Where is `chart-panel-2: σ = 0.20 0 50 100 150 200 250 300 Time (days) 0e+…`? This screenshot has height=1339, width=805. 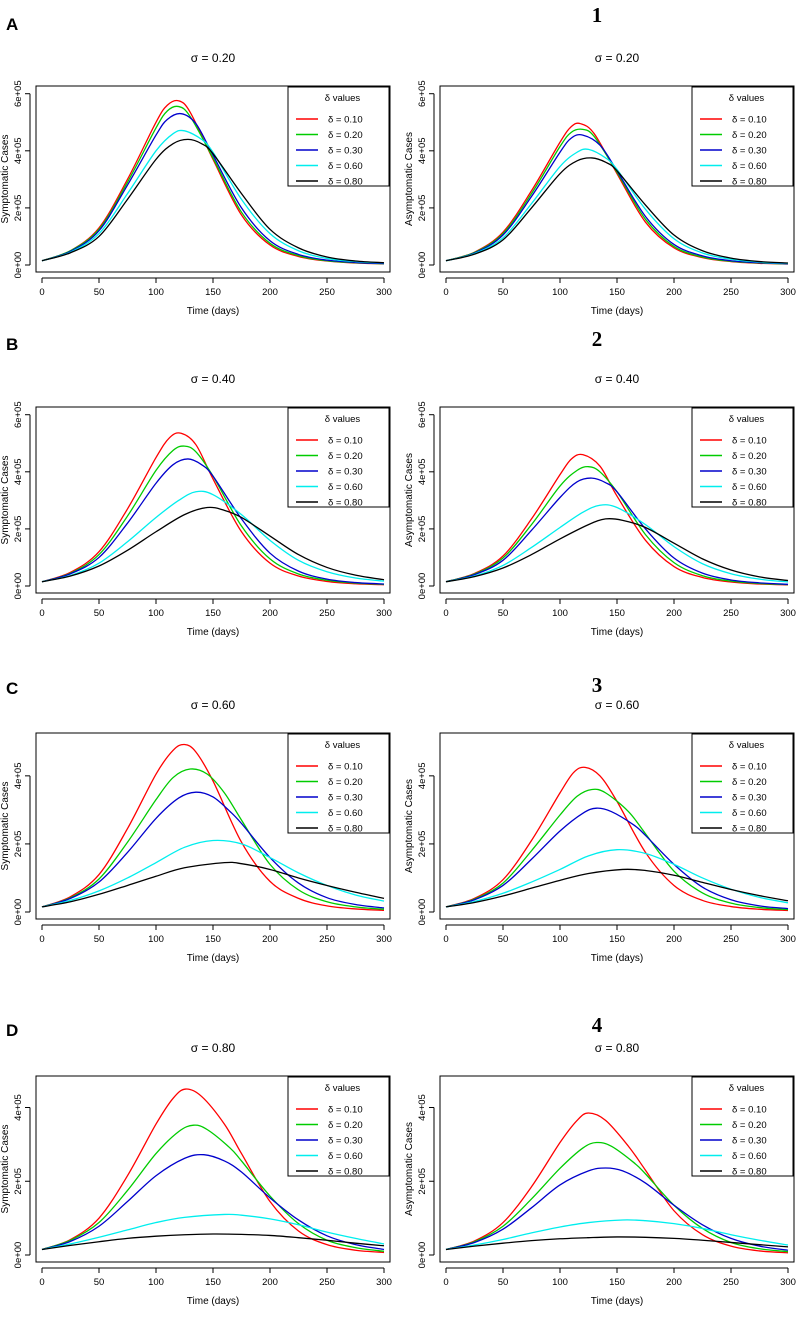 chart-panel-2: σ = 0.20 0 50 100 150 200 250 300 Time (days) 0e+… is located at coordinates (600, 184).